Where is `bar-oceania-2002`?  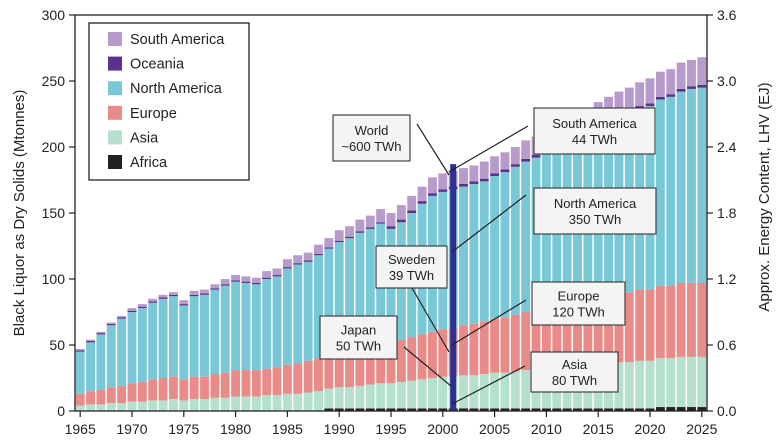
bar-oceania-2002 is located at coordinates (463, 185).